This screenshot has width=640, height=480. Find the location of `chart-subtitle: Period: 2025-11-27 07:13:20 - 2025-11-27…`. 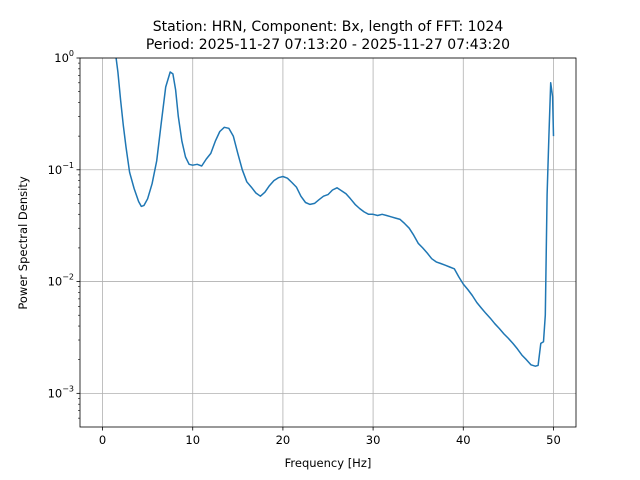

chart-subtitle: Period: 2025-11-27 07:13:20 - 2025-11-27… is located at coordinates (328, 45).